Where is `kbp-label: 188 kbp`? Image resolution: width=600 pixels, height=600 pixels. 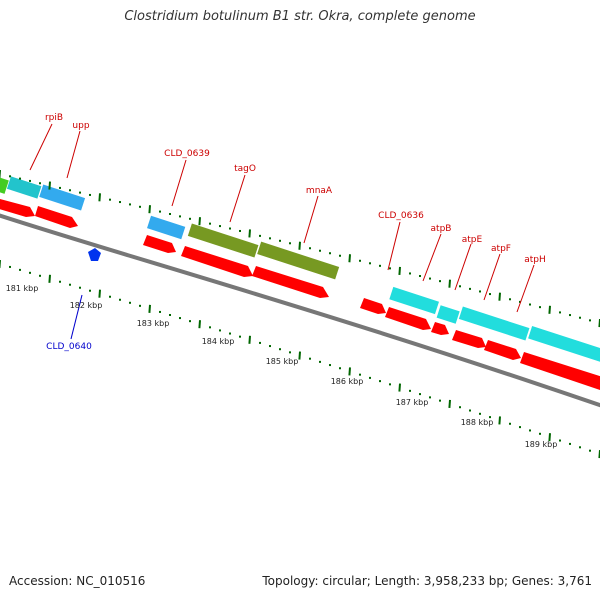 kbp-label: 188 kbp is located at coordinates (477, 422).